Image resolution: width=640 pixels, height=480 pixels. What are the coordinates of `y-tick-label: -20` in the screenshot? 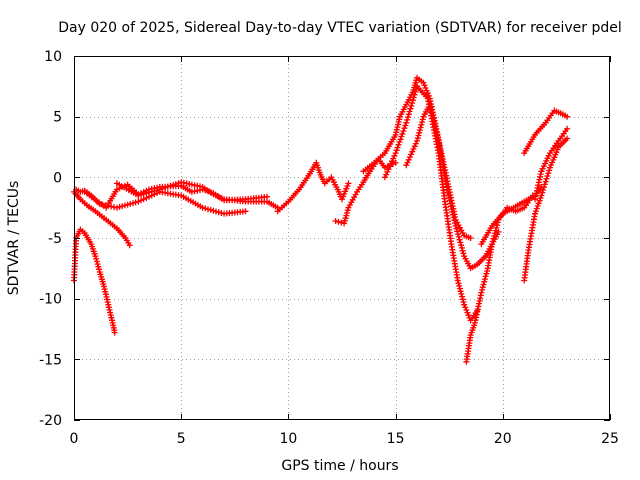 It's located at (50, 421).